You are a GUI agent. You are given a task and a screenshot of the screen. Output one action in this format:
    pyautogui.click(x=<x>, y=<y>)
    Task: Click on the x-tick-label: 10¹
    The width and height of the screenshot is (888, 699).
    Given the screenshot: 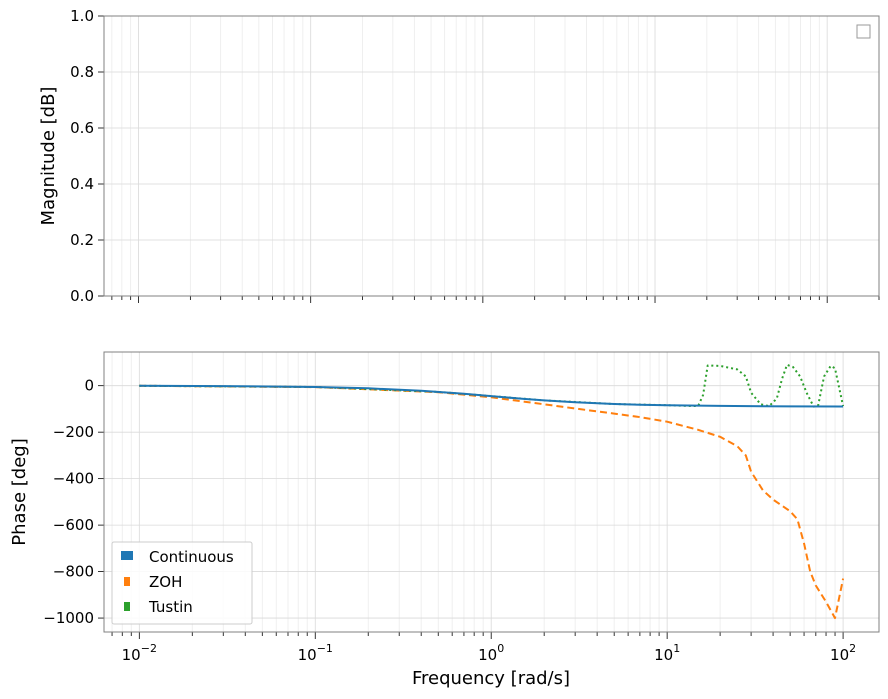 What is the action you would take?
    pyautogui.click(x=667, y=653)
    